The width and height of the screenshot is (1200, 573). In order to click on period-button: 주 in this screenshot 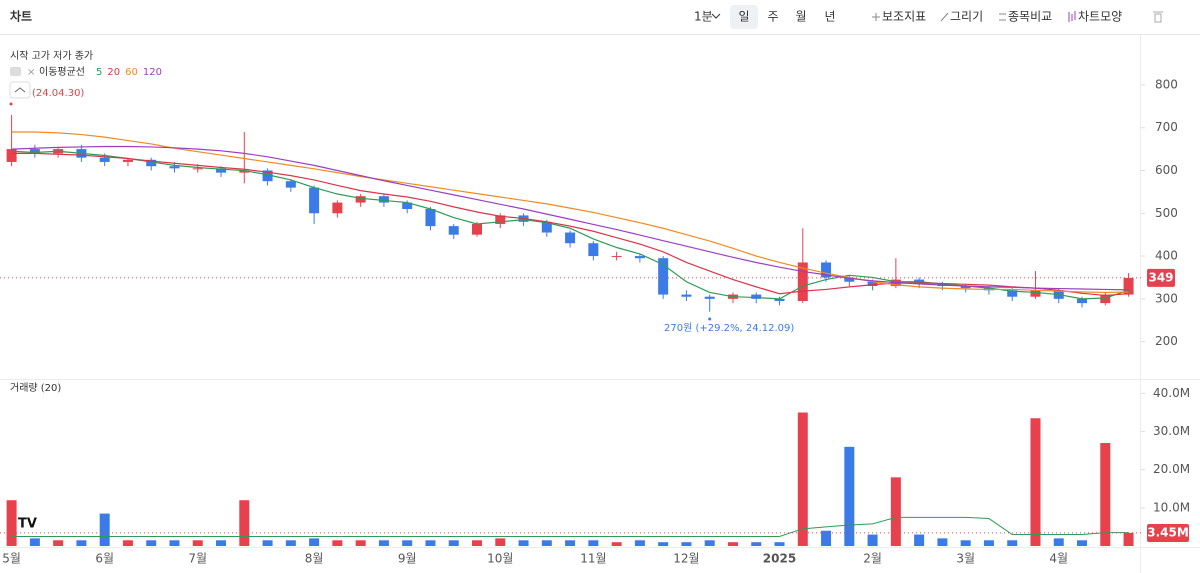, I will do `click(772, 17)`.